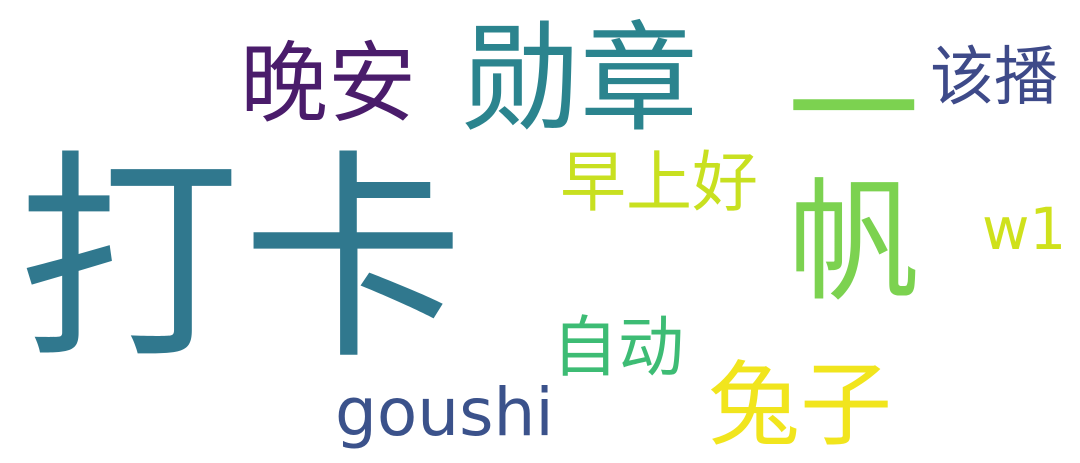 The height and width of the screenshot is (463, 1080). I want to click on word-zaoshang: 早上好, so click(659, 182).